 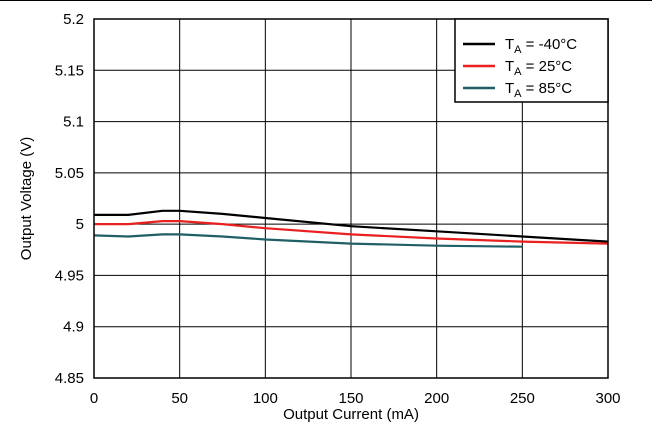 I want to click on series-layer, so click(x=351, y=228).